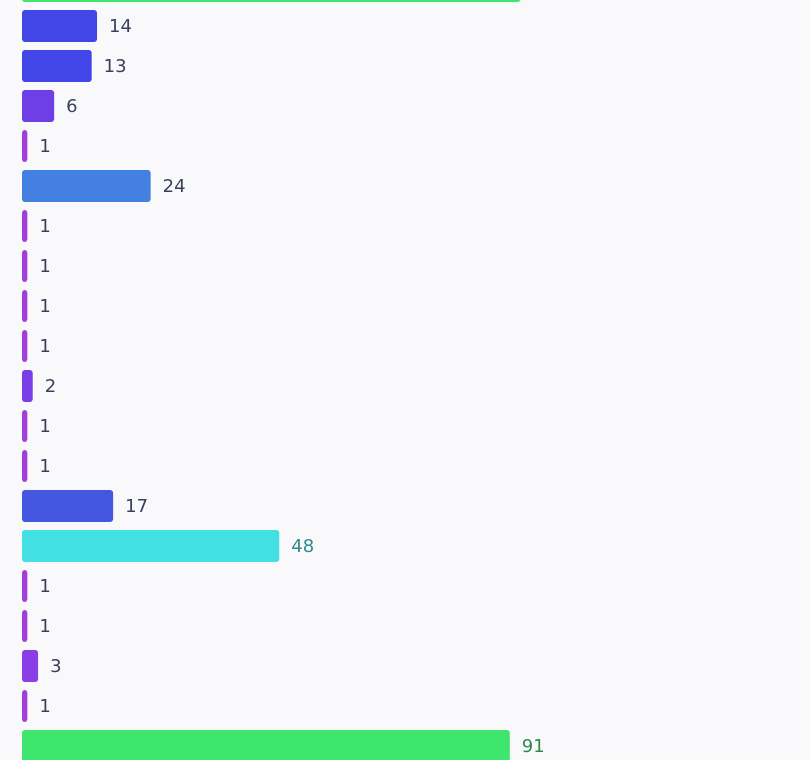 Image resolution: width=810 pixels, height=760 pixels. What do you see at coordinates (71, 106) in the screenshot?
I see `value-label: 6` at bounding box center [71, 106].